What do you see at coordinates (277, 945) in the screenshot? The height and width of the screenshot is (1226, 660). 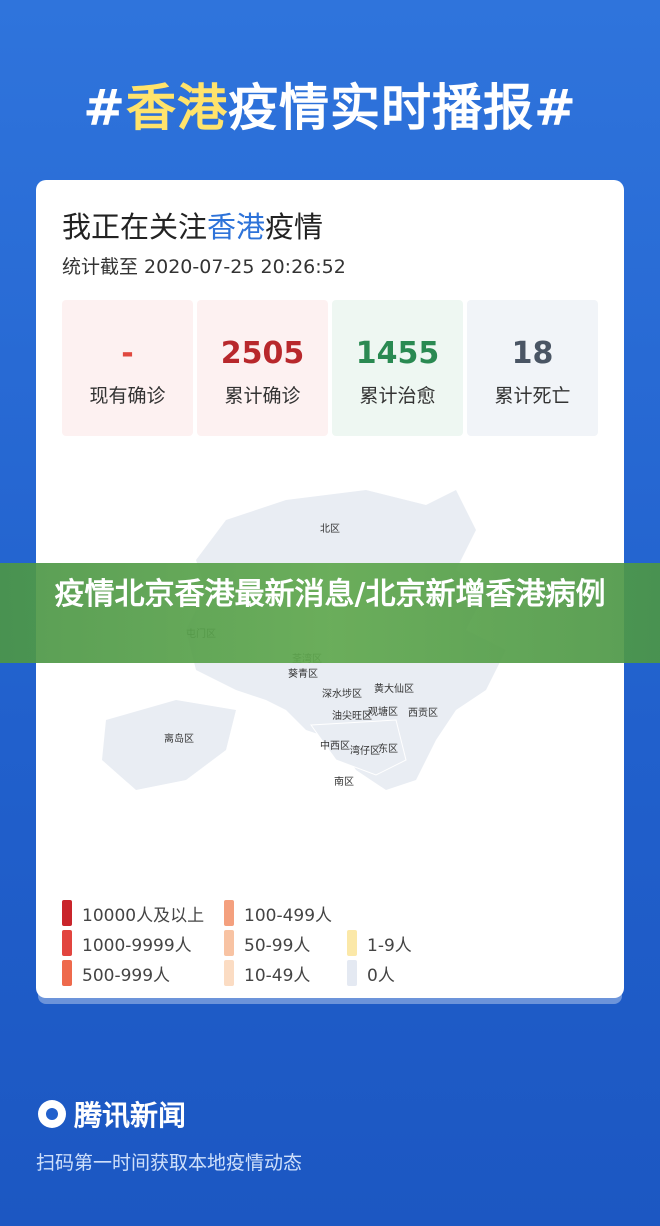 I see `legend-label: 50-99人` at bounding box center [277, 945].